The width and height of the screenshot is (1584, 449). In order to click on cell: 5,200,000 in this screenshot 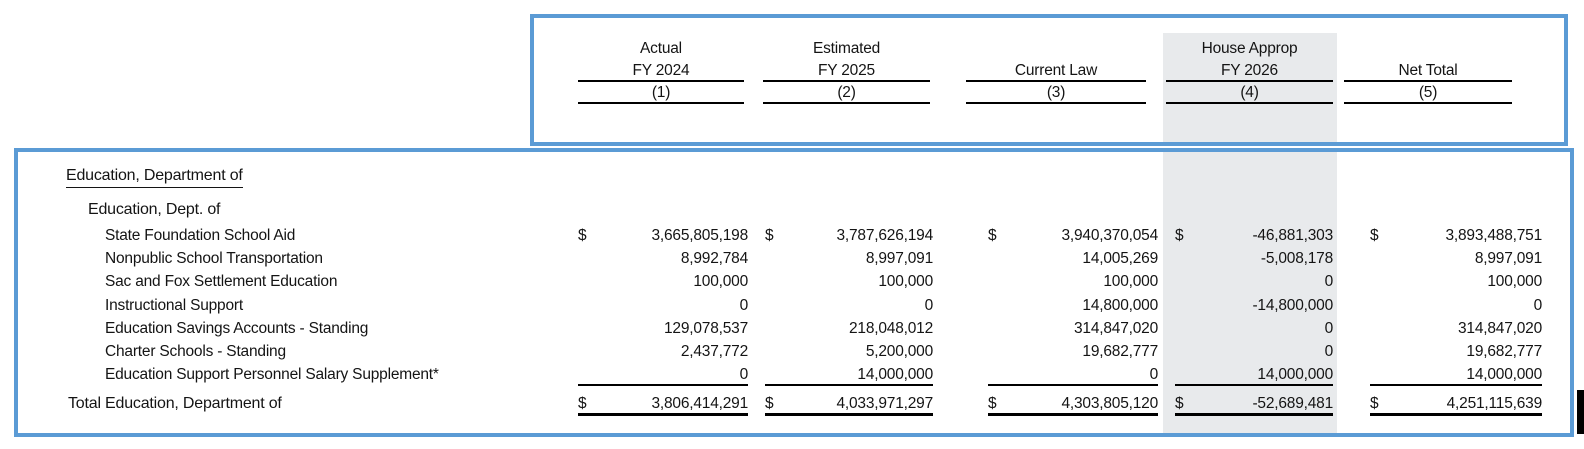, I will do `click(849, 352)`.